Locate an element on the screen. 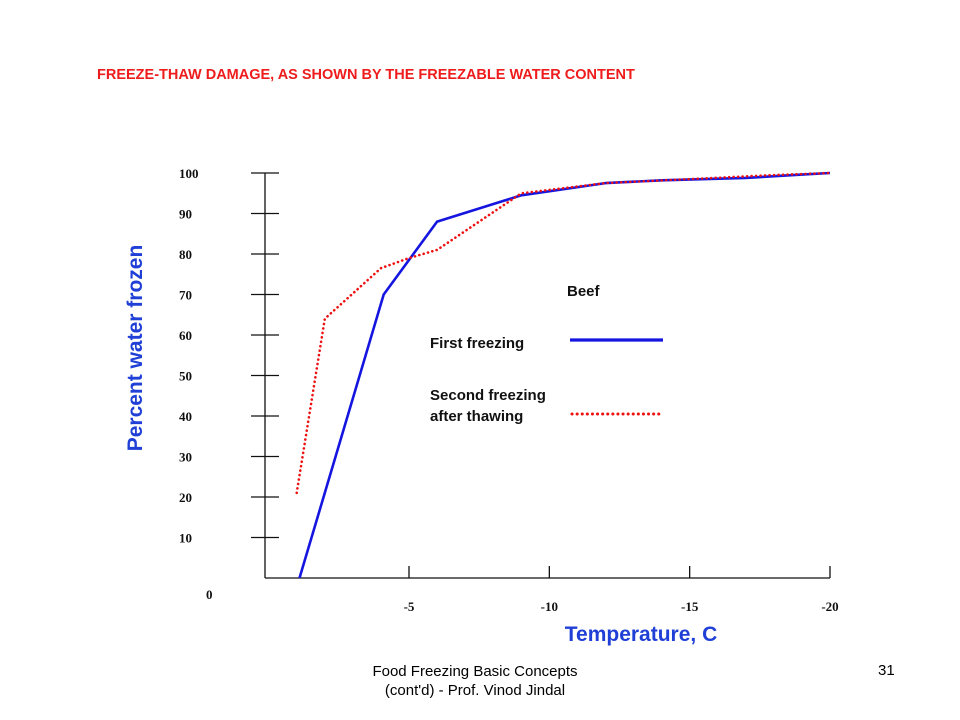 Image resolution: width=960 pixels, height=720 pixels. footer-line-2: (cont'd) - Prof. Vinod Jindal is located at coordinates (475, 690).